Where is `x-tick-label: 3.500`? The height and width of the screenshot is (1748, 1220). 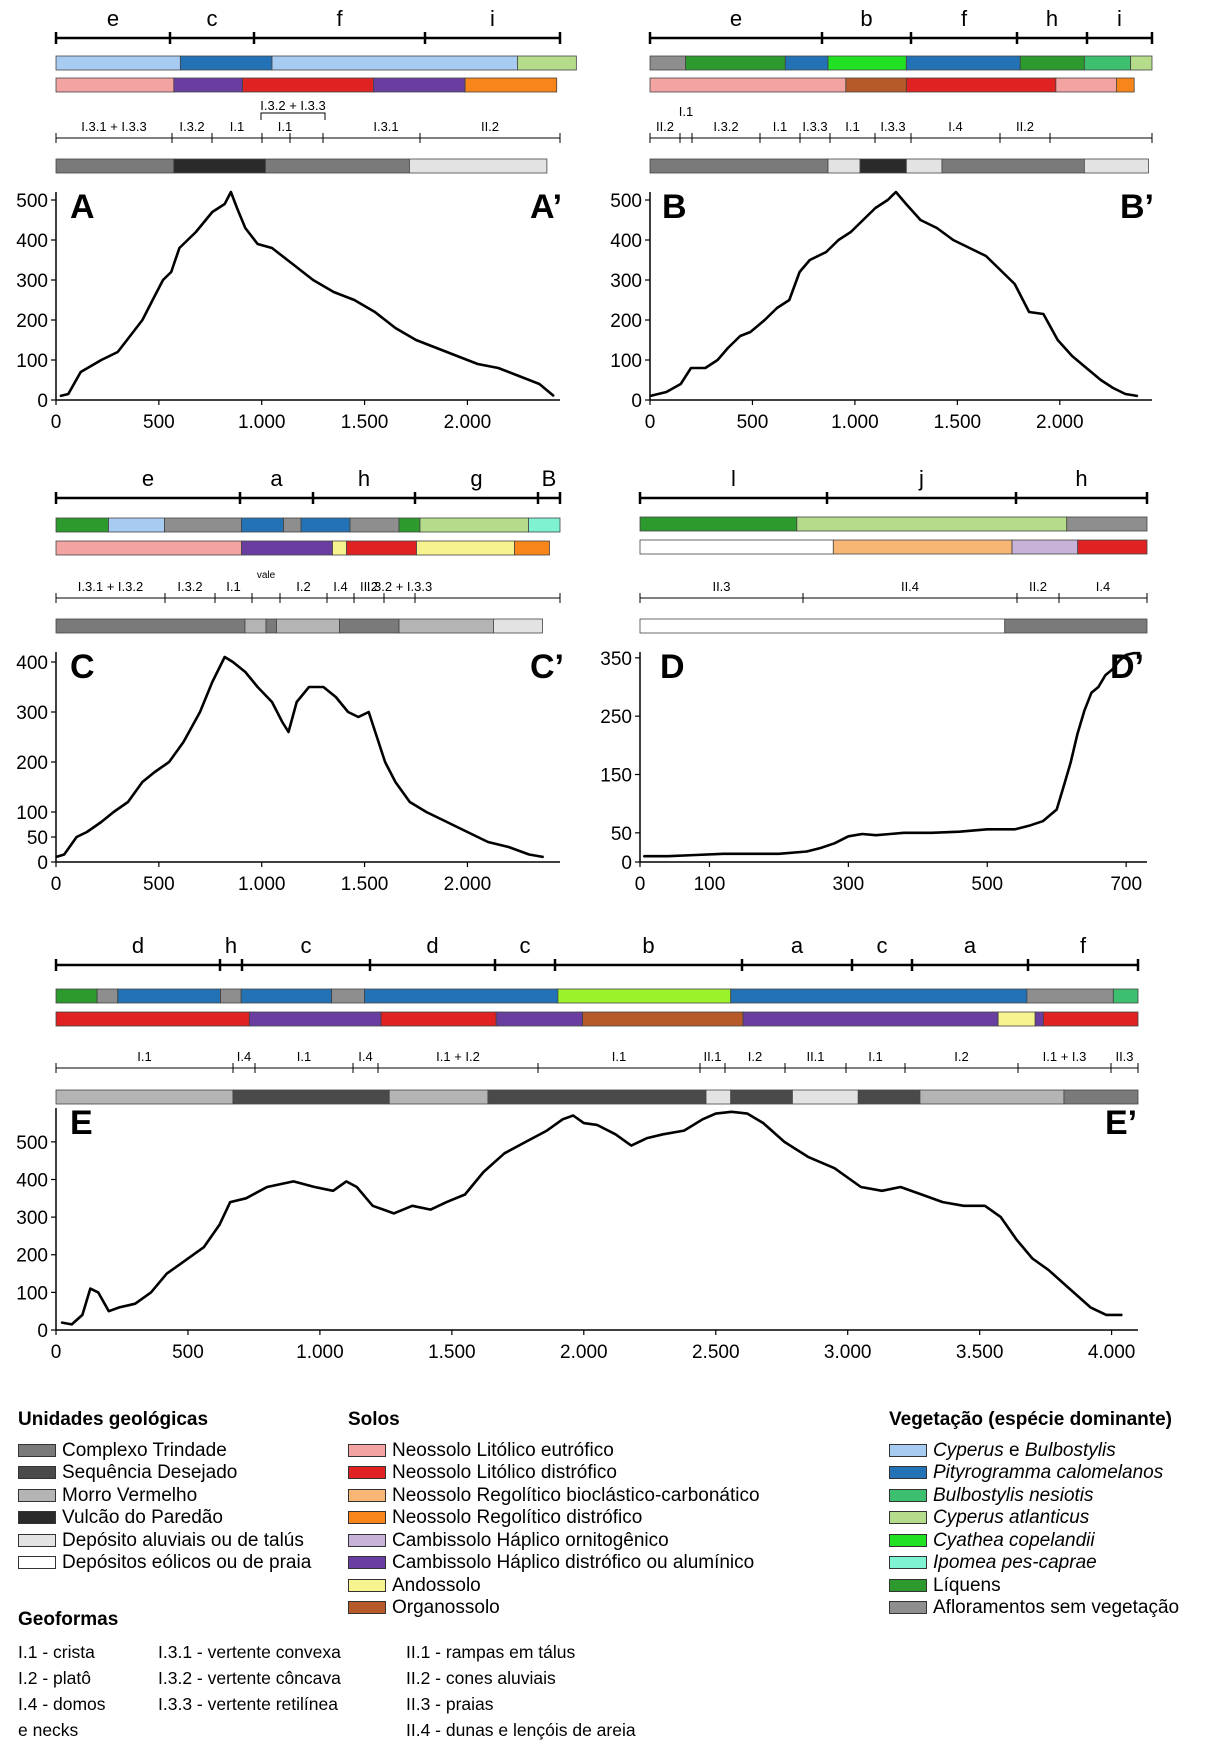 x-tick-label: 3.500 is located at coordinates (980, 1352).